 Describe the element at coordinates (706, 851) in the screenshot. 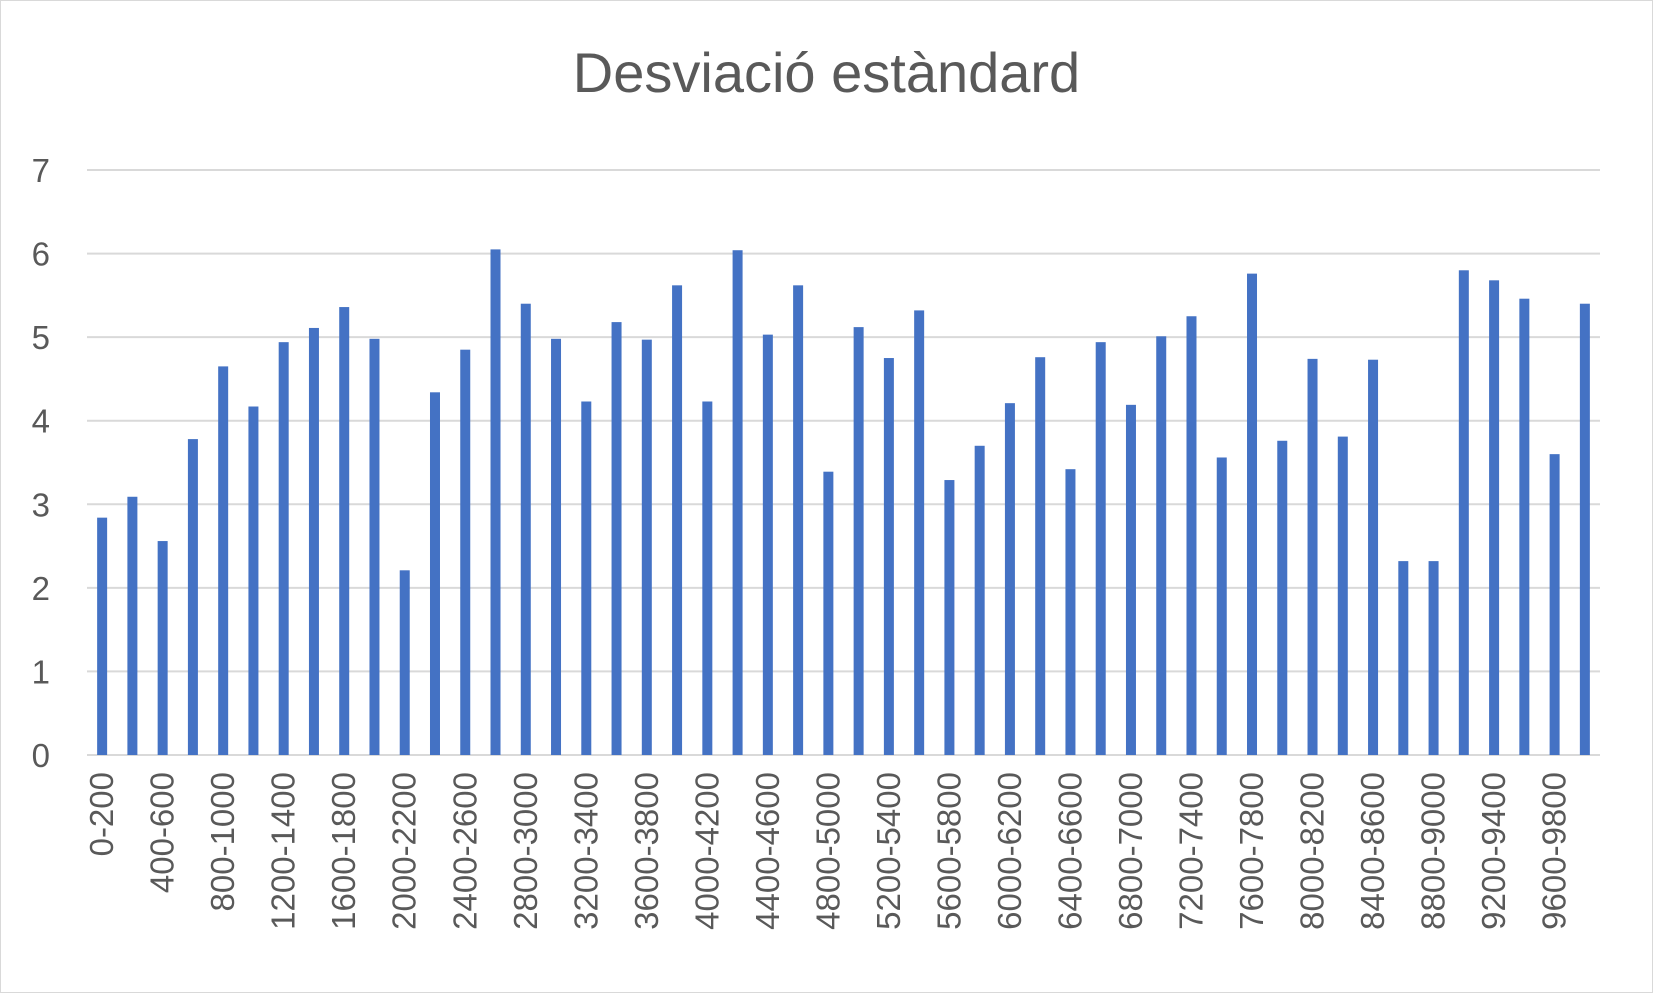

I see `x-tick-label: 4000-4200` at that location.